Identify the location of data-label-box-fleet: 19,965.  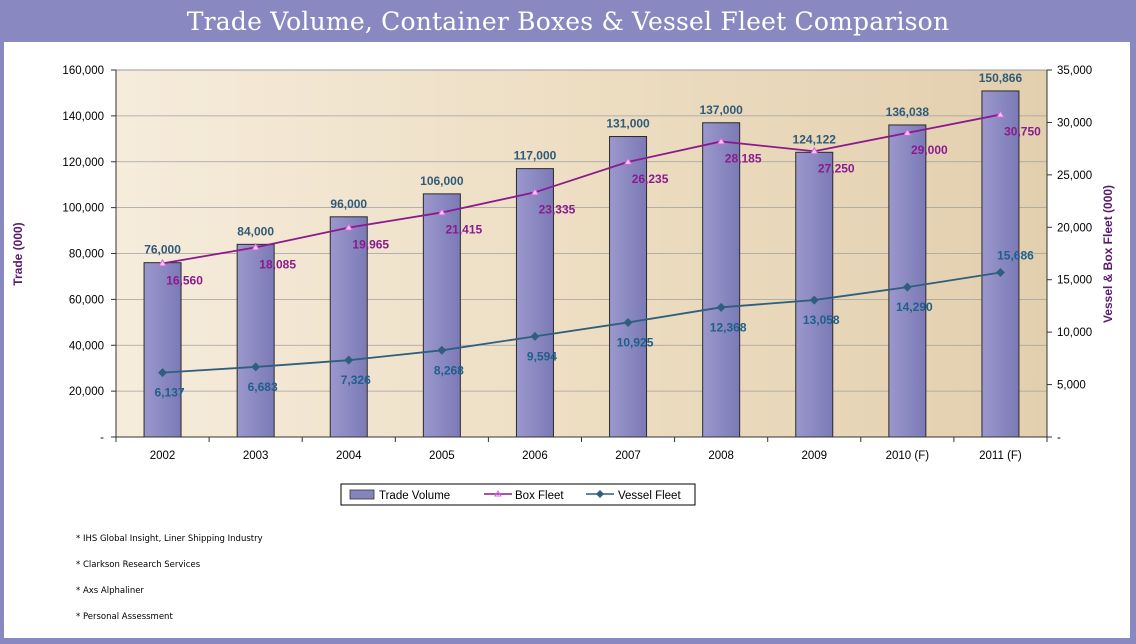
(370, 245).